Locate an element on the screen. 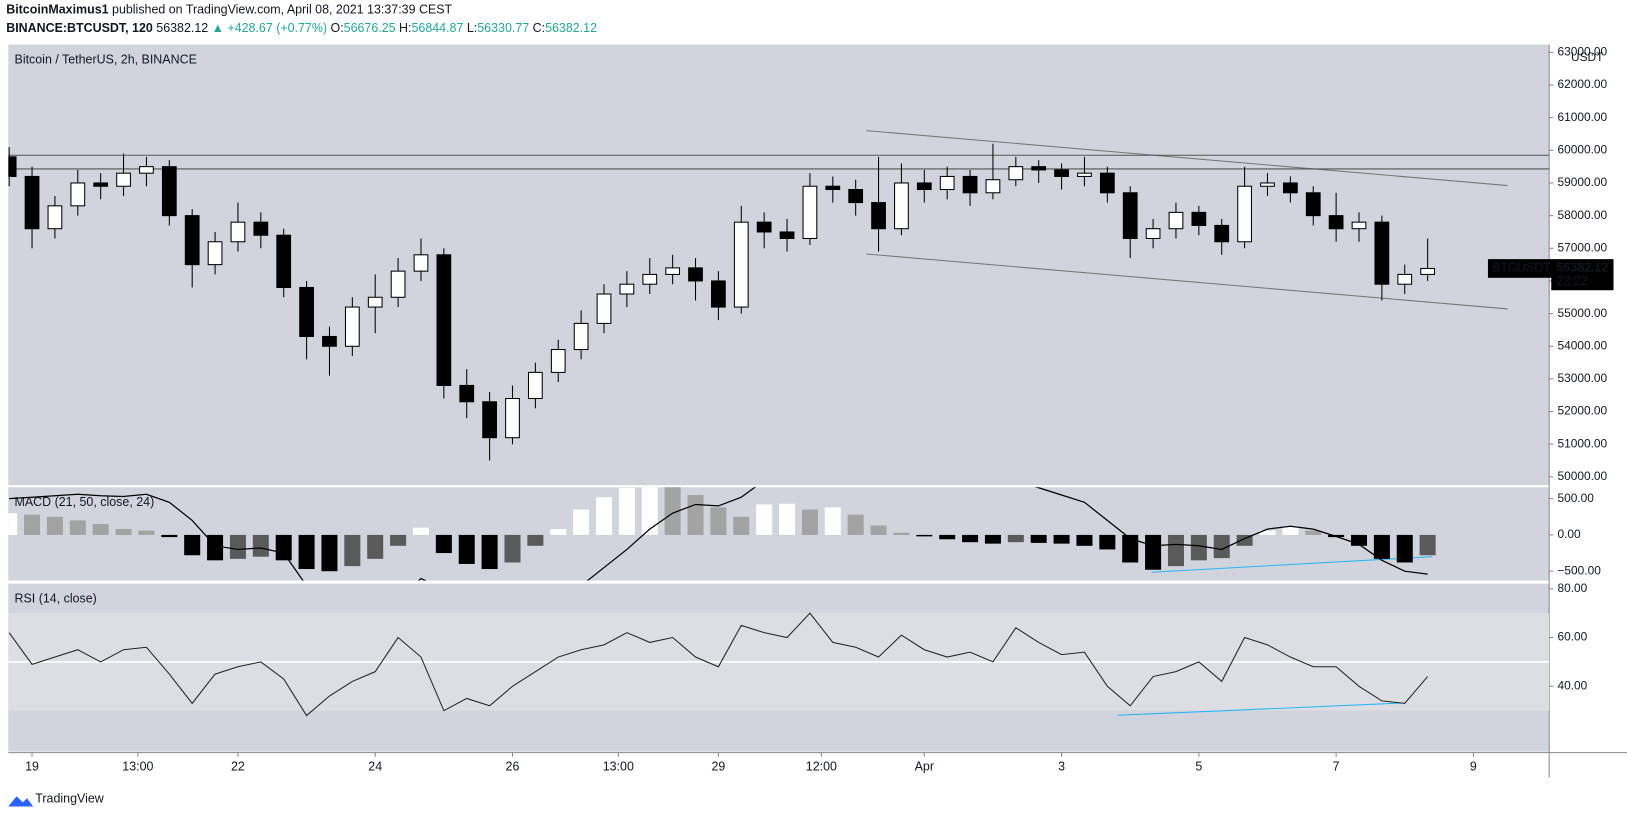 This screenshot has width=1627, height=819. x-tick-label: 29 is located at coordinates (718, 766).